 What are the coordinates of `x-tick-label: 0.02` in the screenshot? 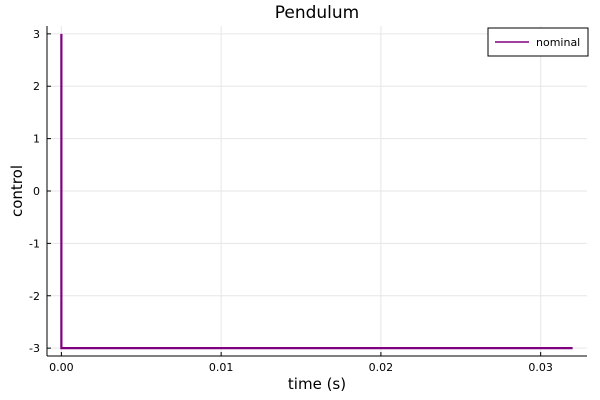 It's located at (381, 367).